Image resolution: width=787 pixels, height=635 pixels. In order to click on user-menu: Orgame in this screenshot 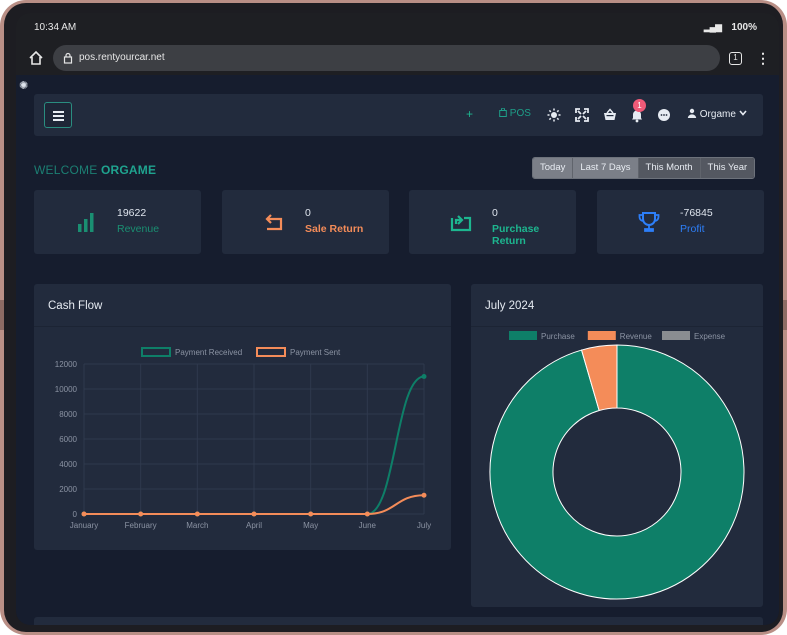, I will do `click(717, 114)`.